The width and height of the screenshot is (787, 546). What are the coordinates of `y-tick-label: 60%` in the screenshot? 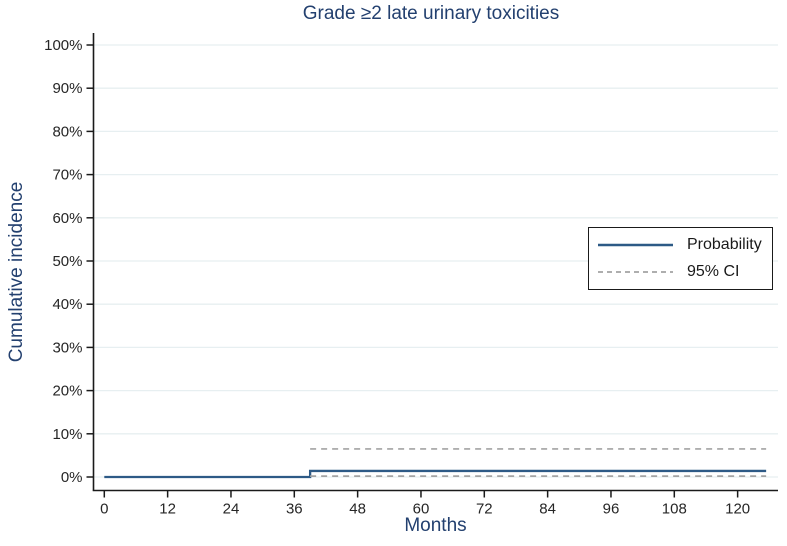 It's located at (67, 218).